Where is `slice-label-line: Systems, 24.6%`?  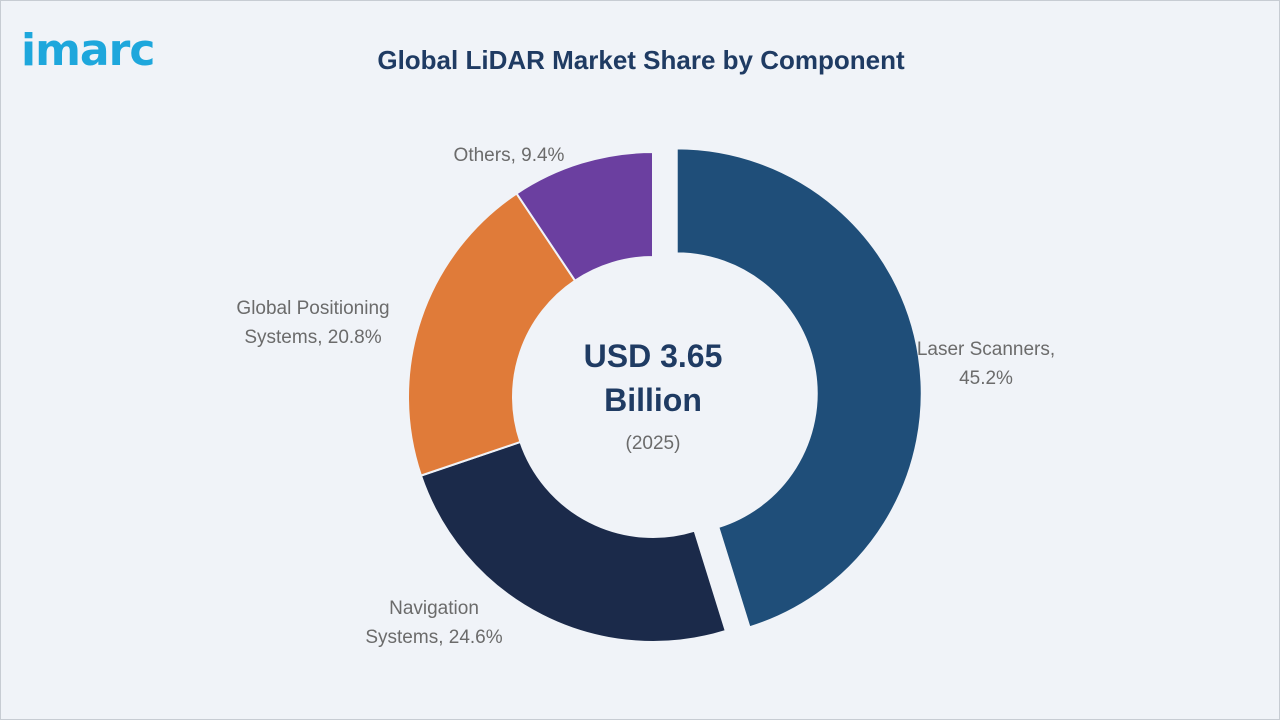 slice-label-line: Systems, 24.6% is located at coordinates (433, 637).